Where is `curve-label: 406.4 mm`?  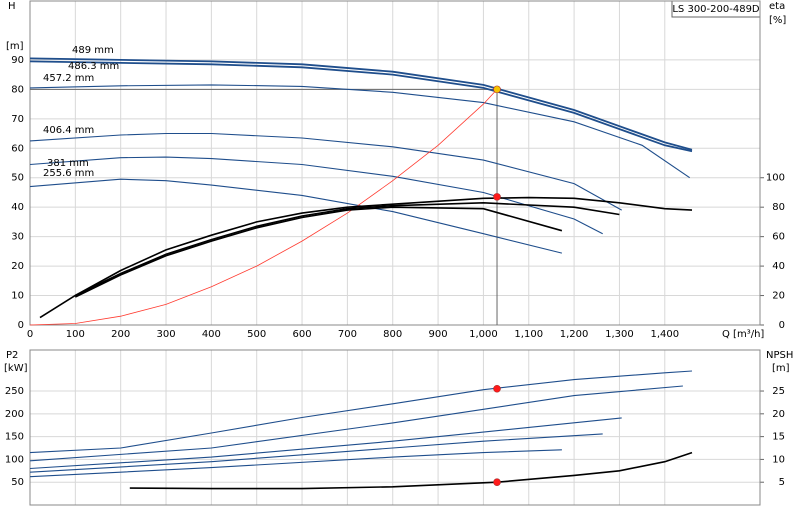 curve-label: 406.4 mm is located at coordinates (68, 130).